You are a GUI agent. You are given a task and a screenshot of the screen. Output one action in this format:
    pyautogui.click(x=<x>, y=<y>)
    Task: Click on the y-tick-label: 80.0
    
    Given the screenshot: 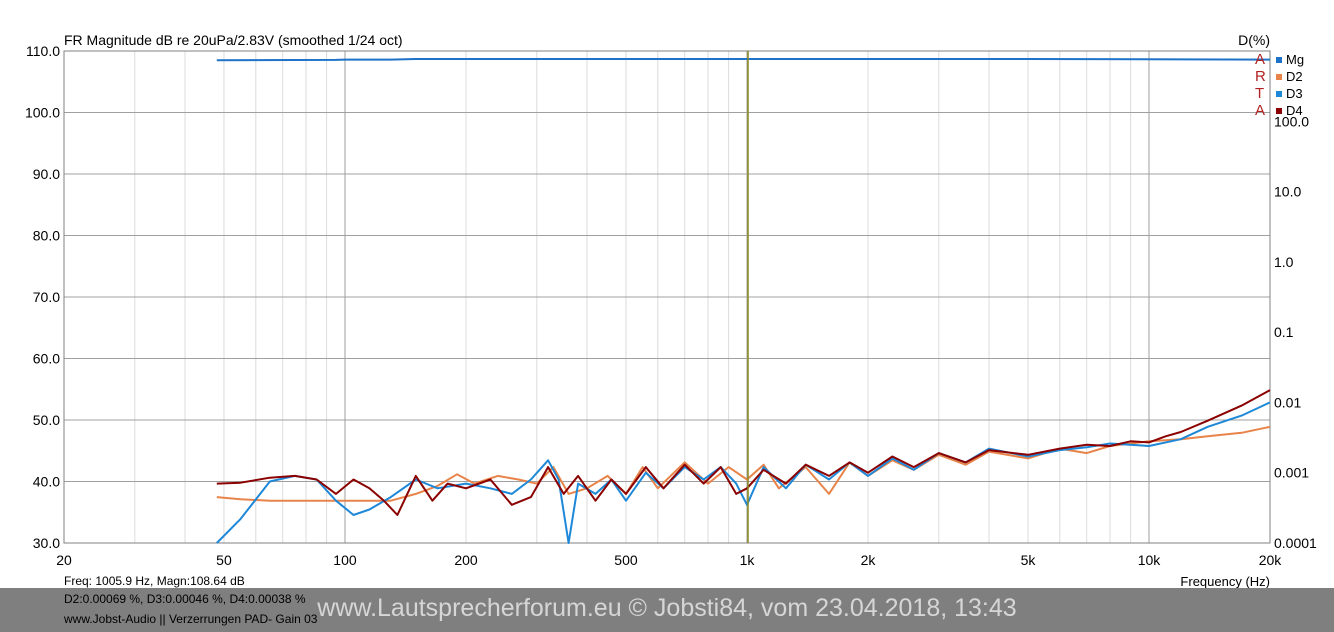 What is the action you would take?
    pyautogui.click(x=46, y=236)
    